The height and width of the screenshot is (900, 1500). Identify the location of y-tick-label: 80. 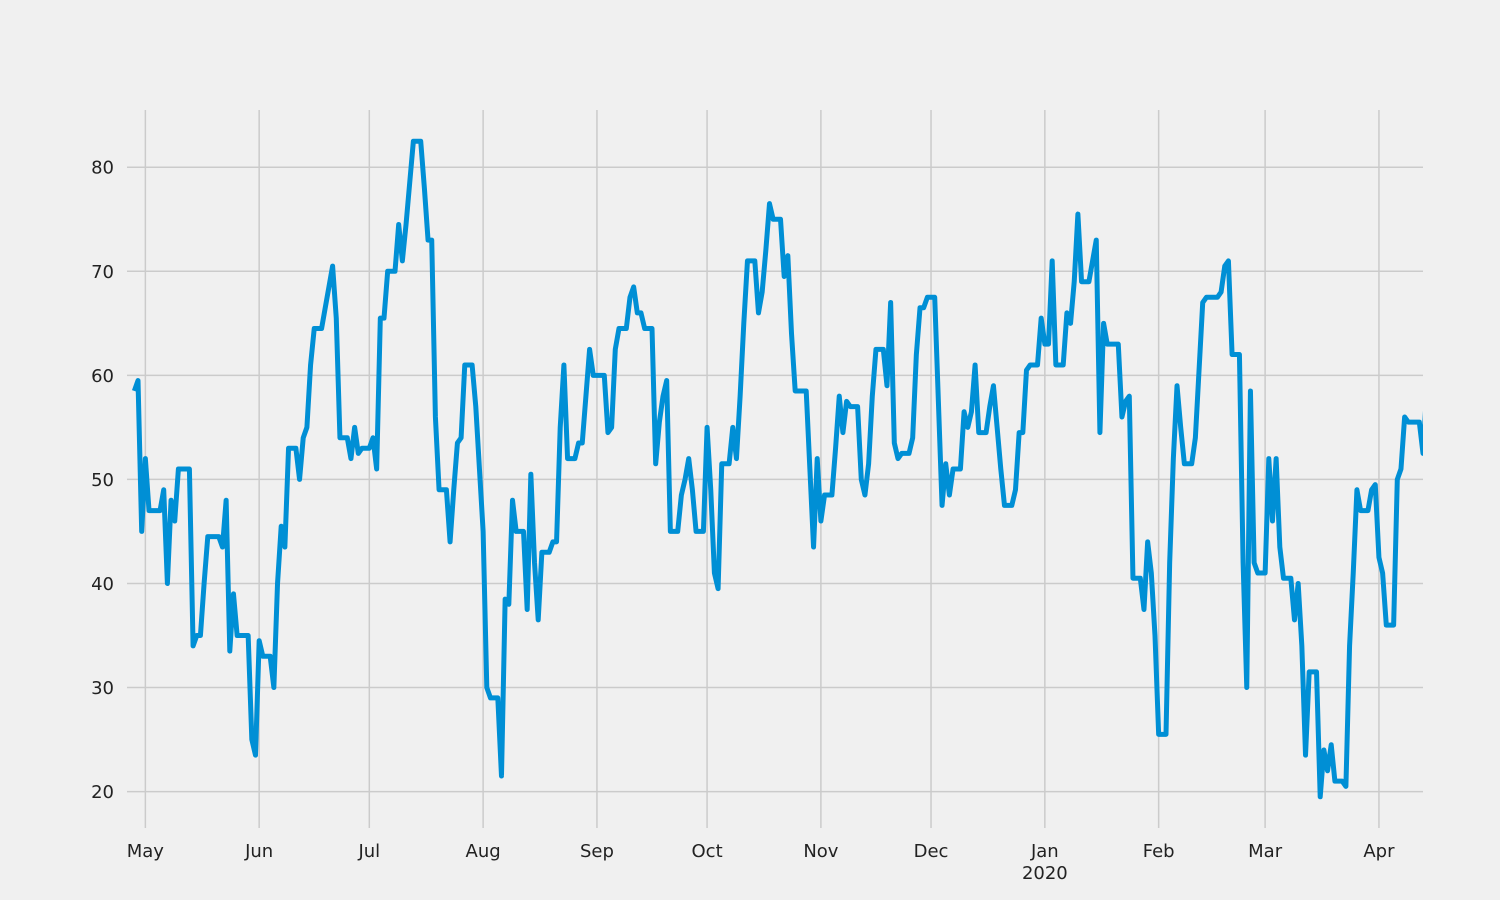
(102, 168).